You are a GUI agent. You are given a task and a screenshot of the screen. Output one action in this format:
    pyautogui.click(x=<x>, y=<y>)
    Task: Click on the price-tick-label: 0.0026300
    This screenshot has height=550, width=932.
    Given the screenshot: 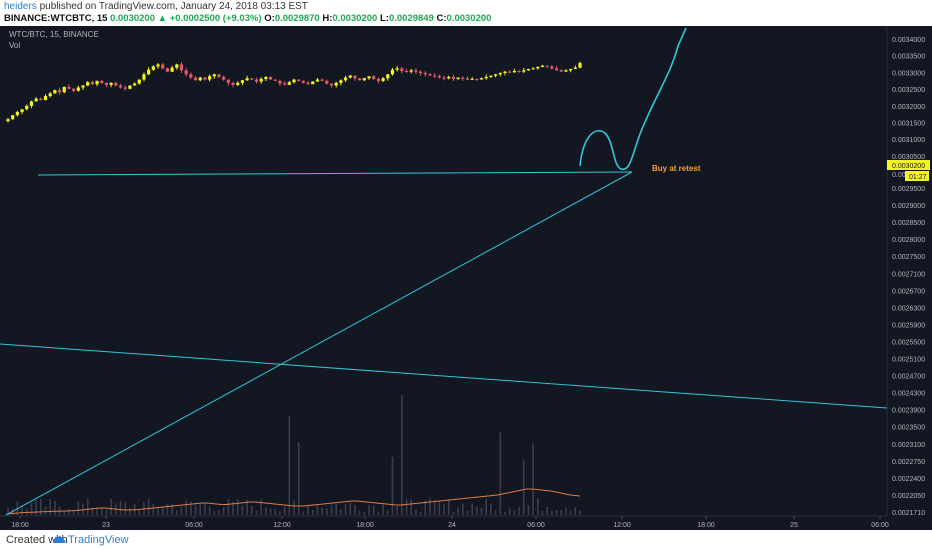 What is the action you would take?
    pyautogui.click(x=908, y=308)
    